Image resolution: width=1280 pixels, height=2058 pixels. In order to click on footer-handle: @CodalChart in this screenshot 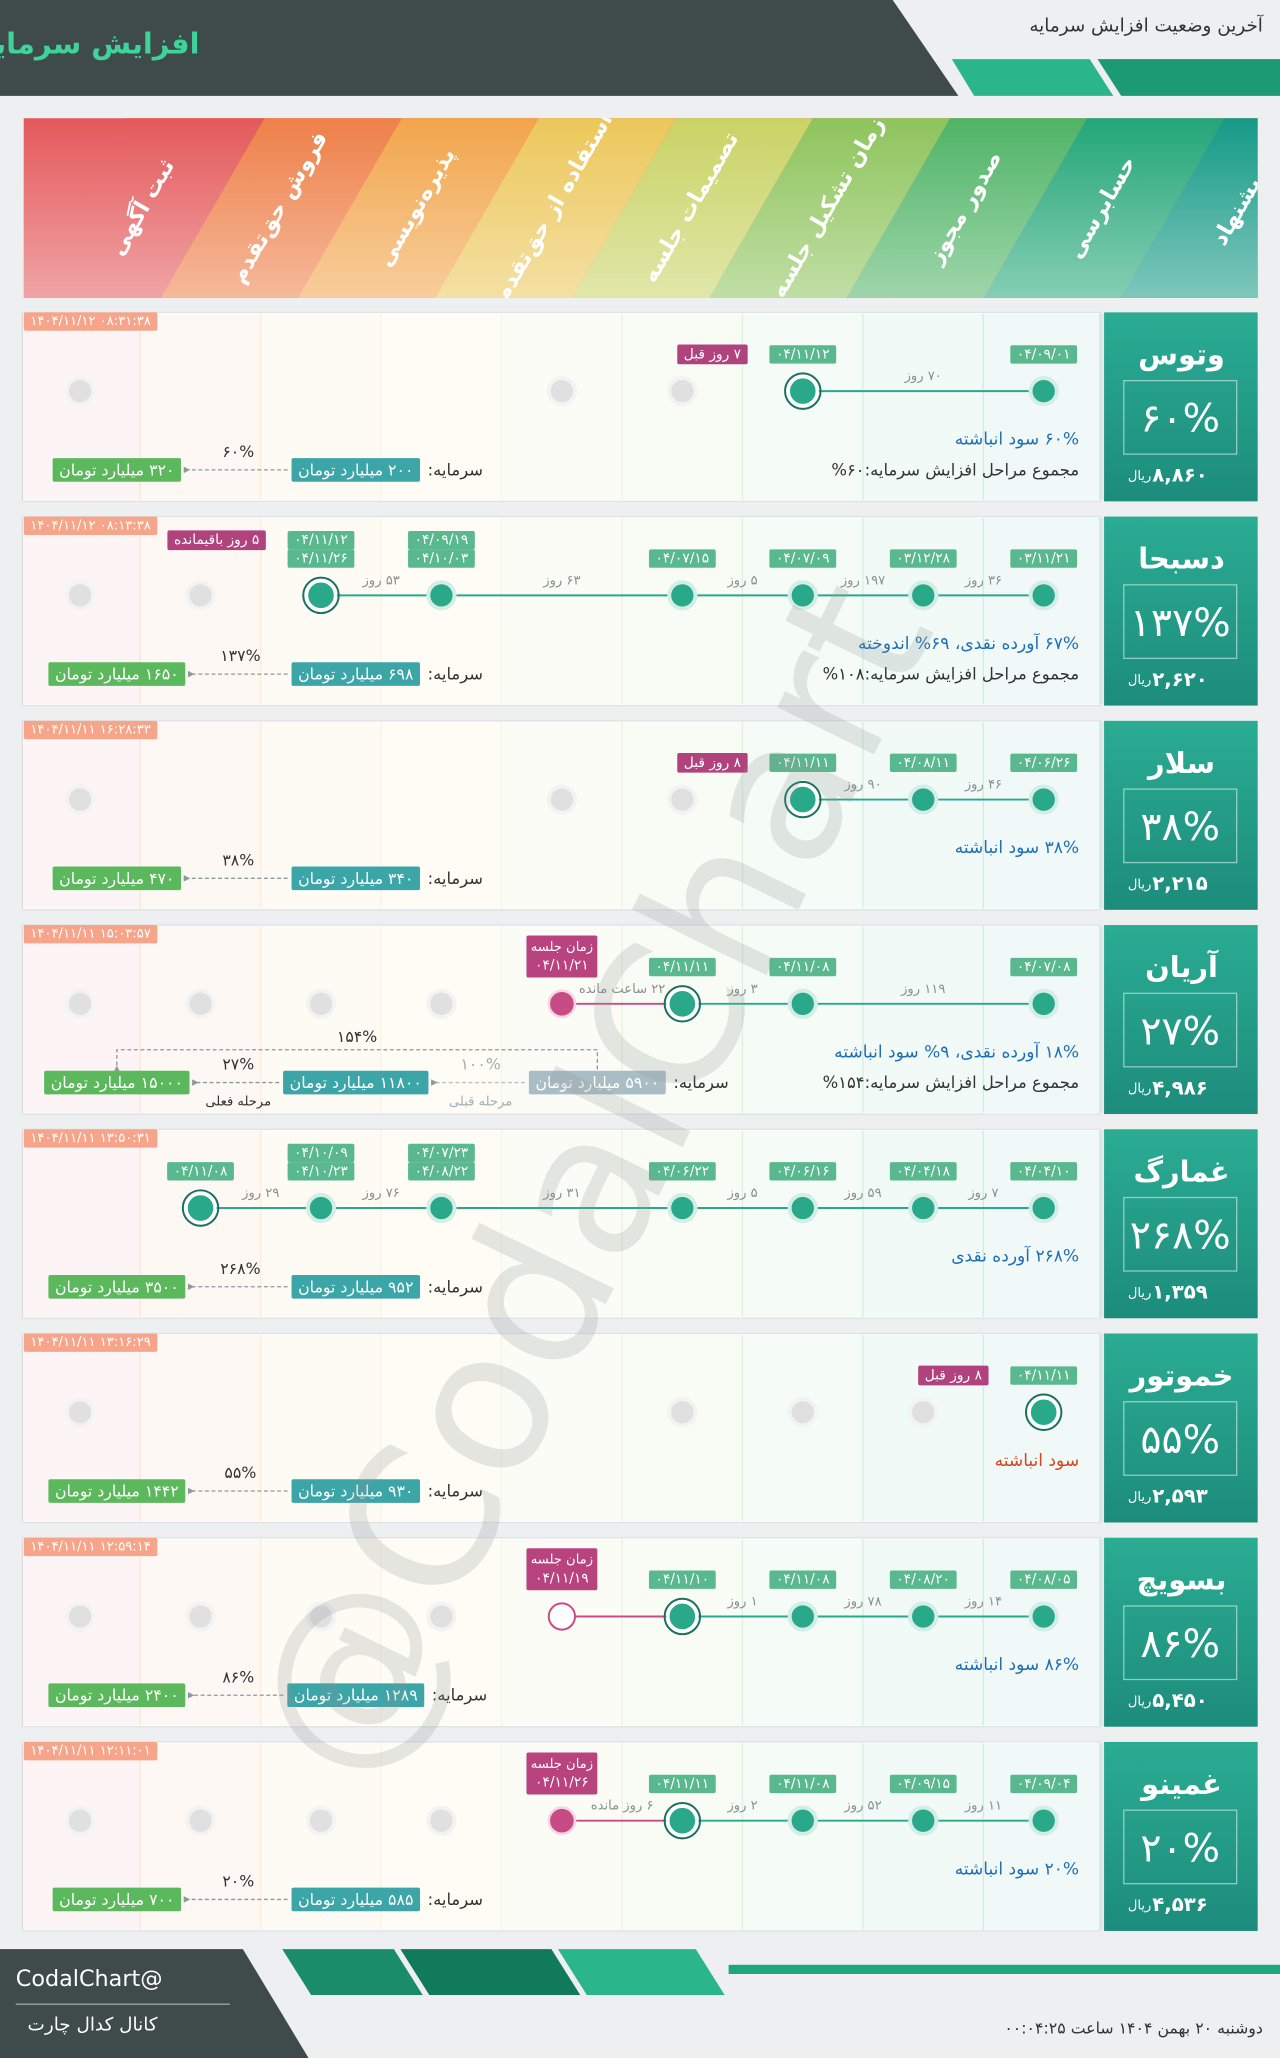, I will do `click(89, 1979)`.